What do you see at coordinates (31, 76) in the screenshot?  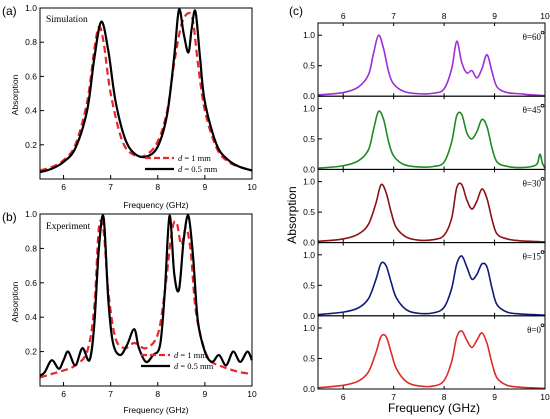 I see `panel-a-ytick-label: 0.6` at bounding box center [31, 76].